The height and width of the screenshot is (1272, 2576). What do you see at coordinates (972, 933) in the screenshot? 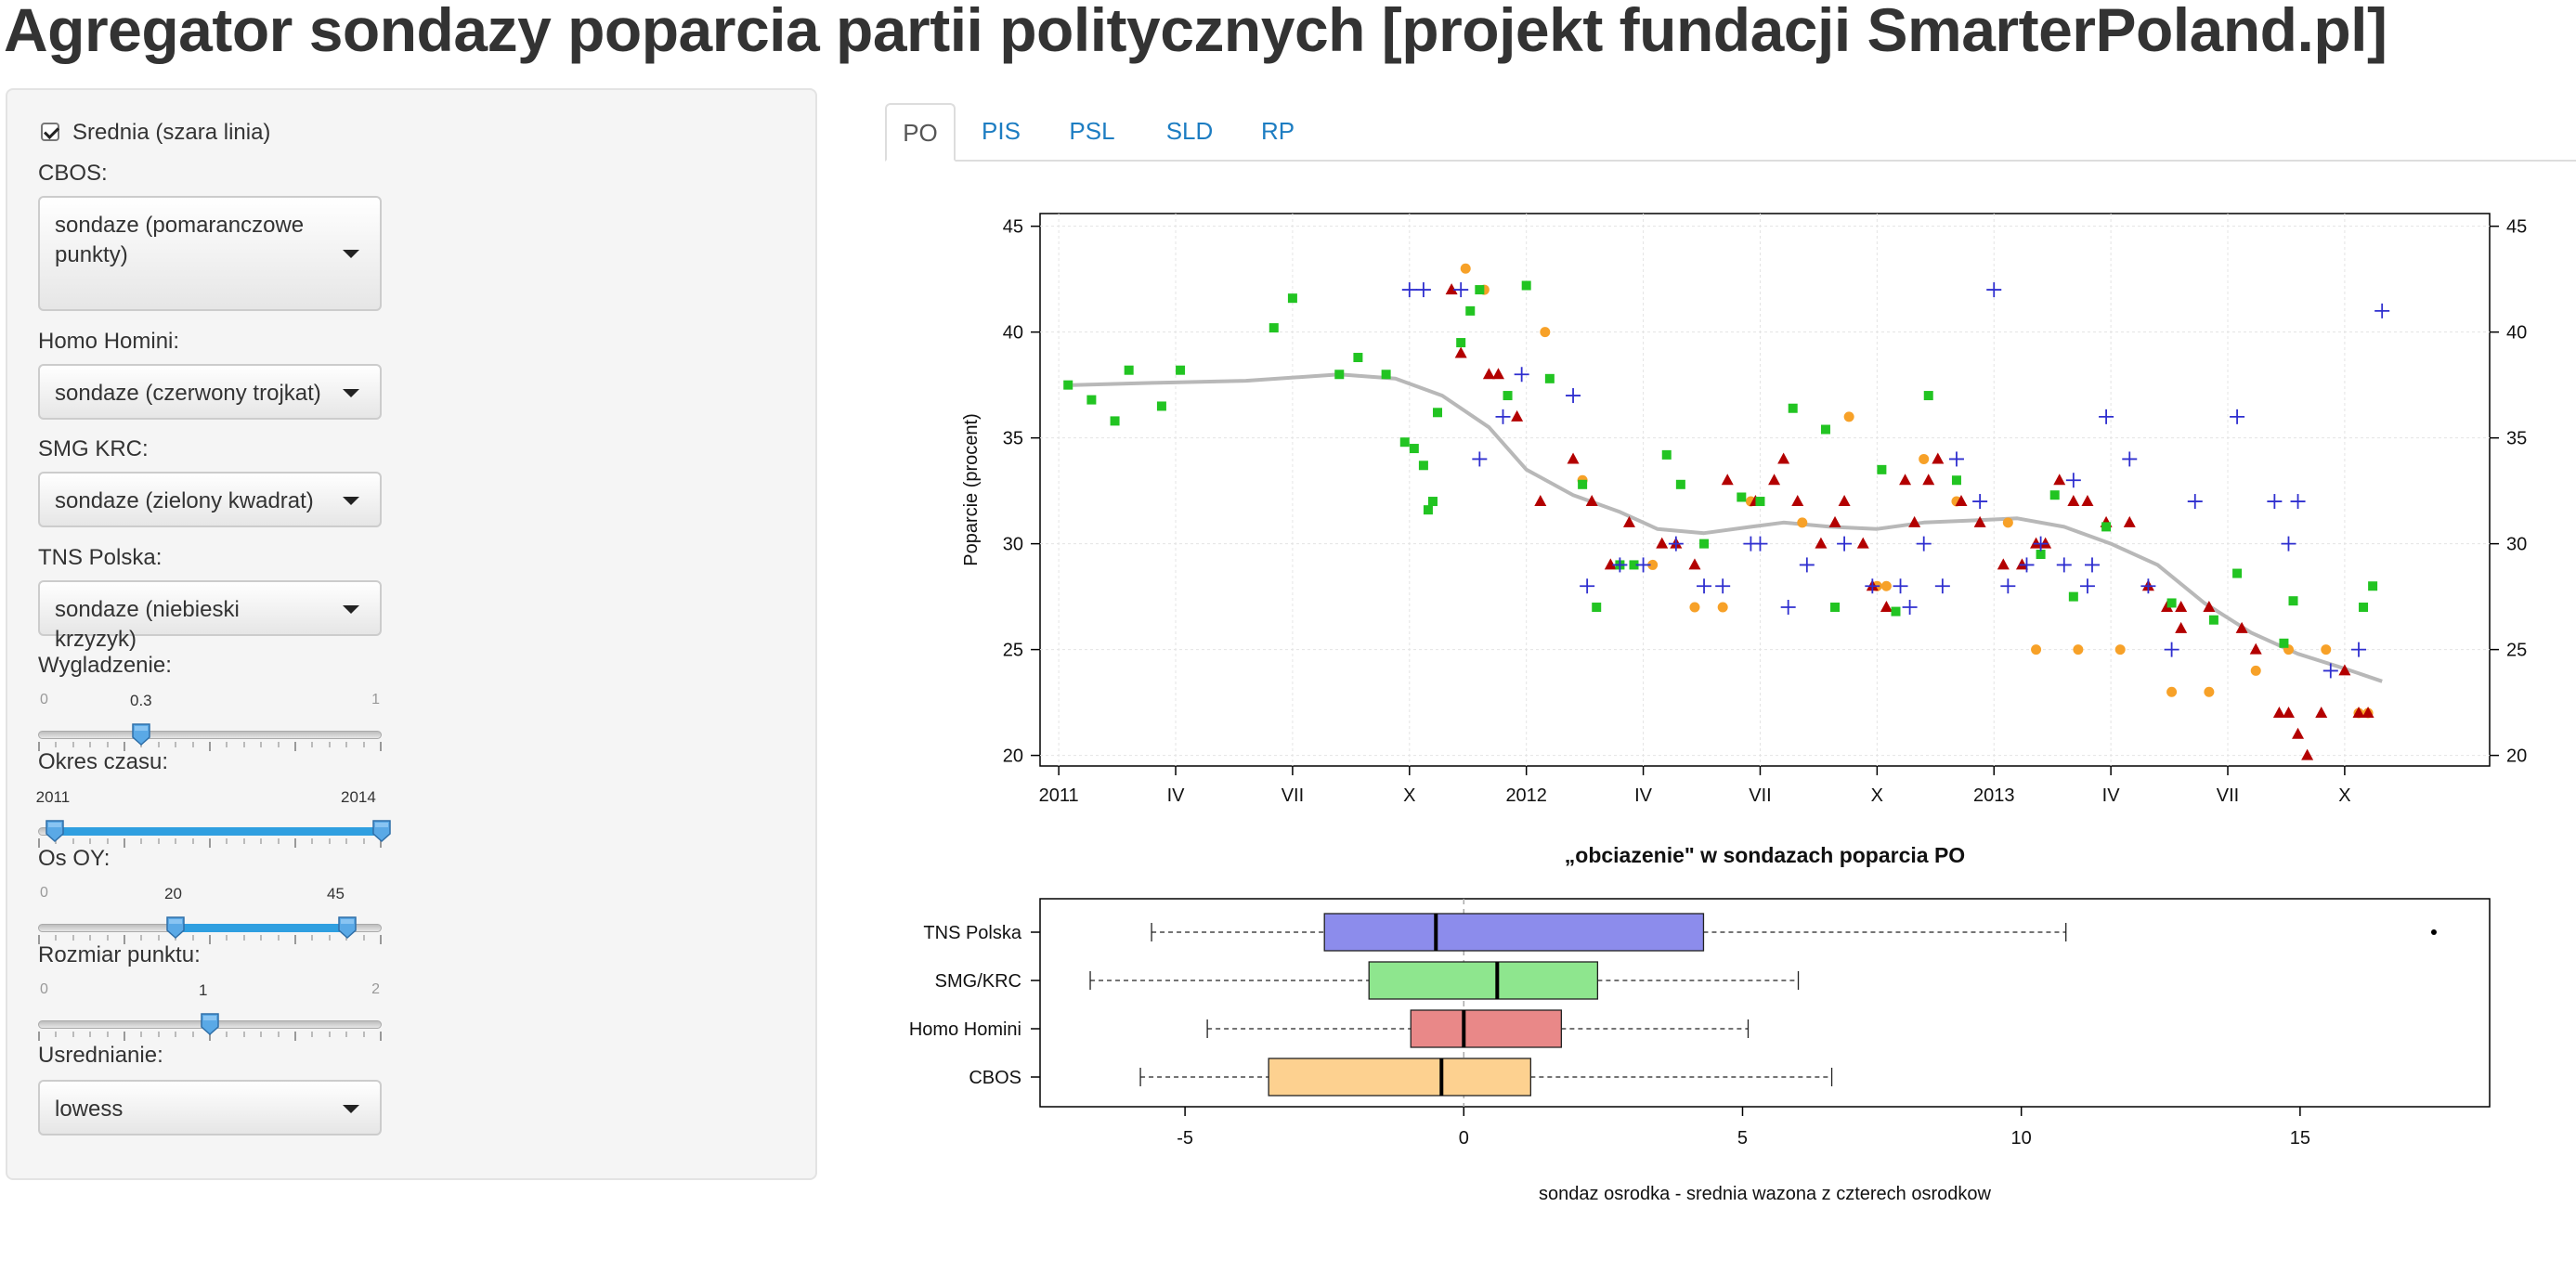
I see `box-category-label: TNS Polska` at bounding box center [972, 933].